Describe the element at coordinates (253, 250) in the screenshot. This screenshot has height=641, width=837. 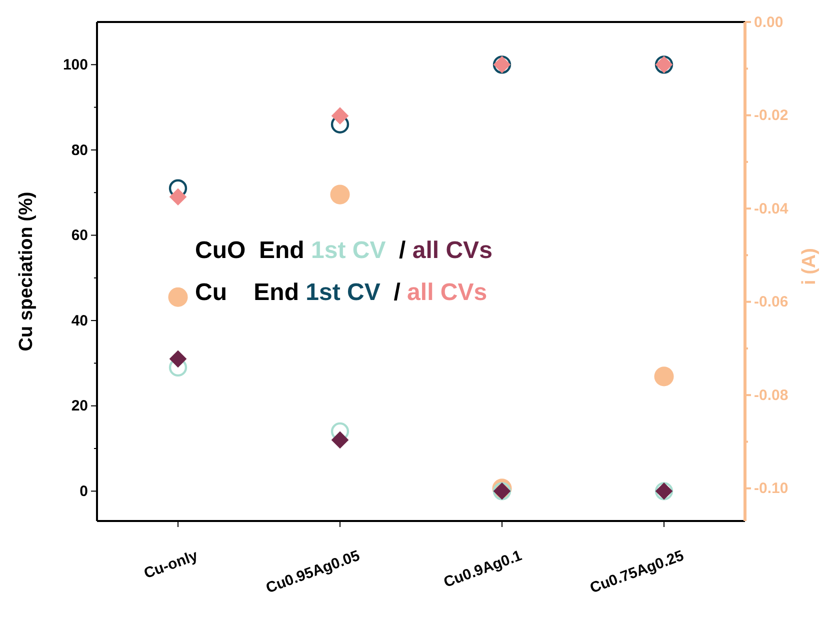
I see `annotation: CuO End` at that location.